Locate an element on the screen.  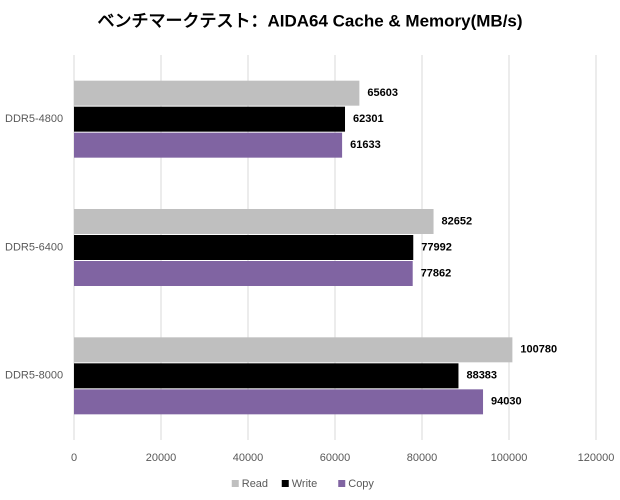
legend-label: Read is located at coordinates (255, 484).